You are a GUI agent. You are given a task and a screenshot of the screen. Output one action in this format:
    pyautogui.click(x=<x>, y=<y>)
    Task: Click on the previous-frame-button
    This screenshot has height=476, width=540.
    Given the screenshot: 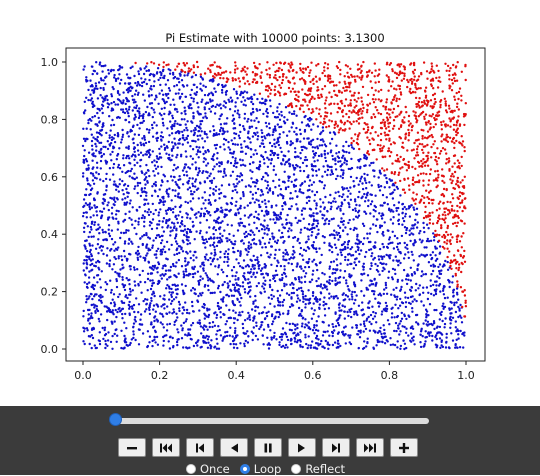 What is the action you would take?
    pyautogui.click(x=200, y=447)
    